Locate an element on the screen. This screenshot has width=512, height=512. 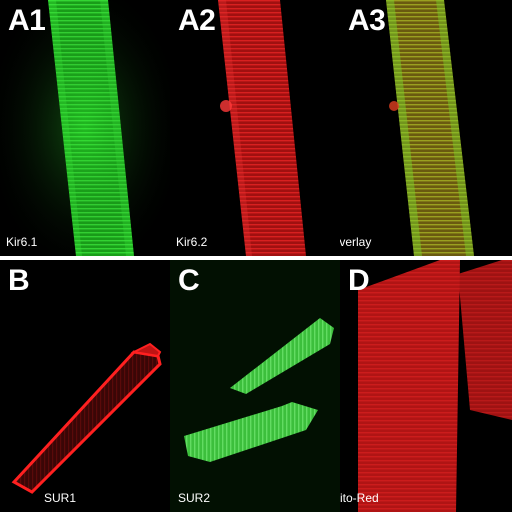
sur1-cell-image is located at coordinates (86, 418).